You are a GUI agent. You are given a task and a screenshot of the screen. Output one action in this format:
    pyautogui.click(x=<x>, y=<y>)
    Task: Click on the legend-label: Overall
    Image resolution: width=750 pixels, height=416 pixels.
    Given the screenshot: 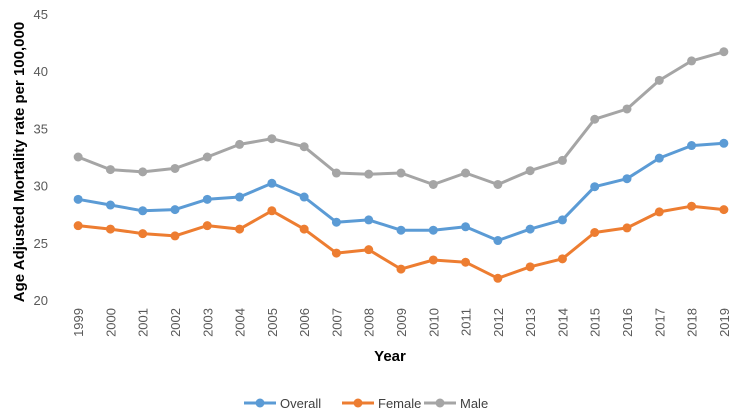 What is the action you would take?
    pyautogui.click(x=300, y=403)
    